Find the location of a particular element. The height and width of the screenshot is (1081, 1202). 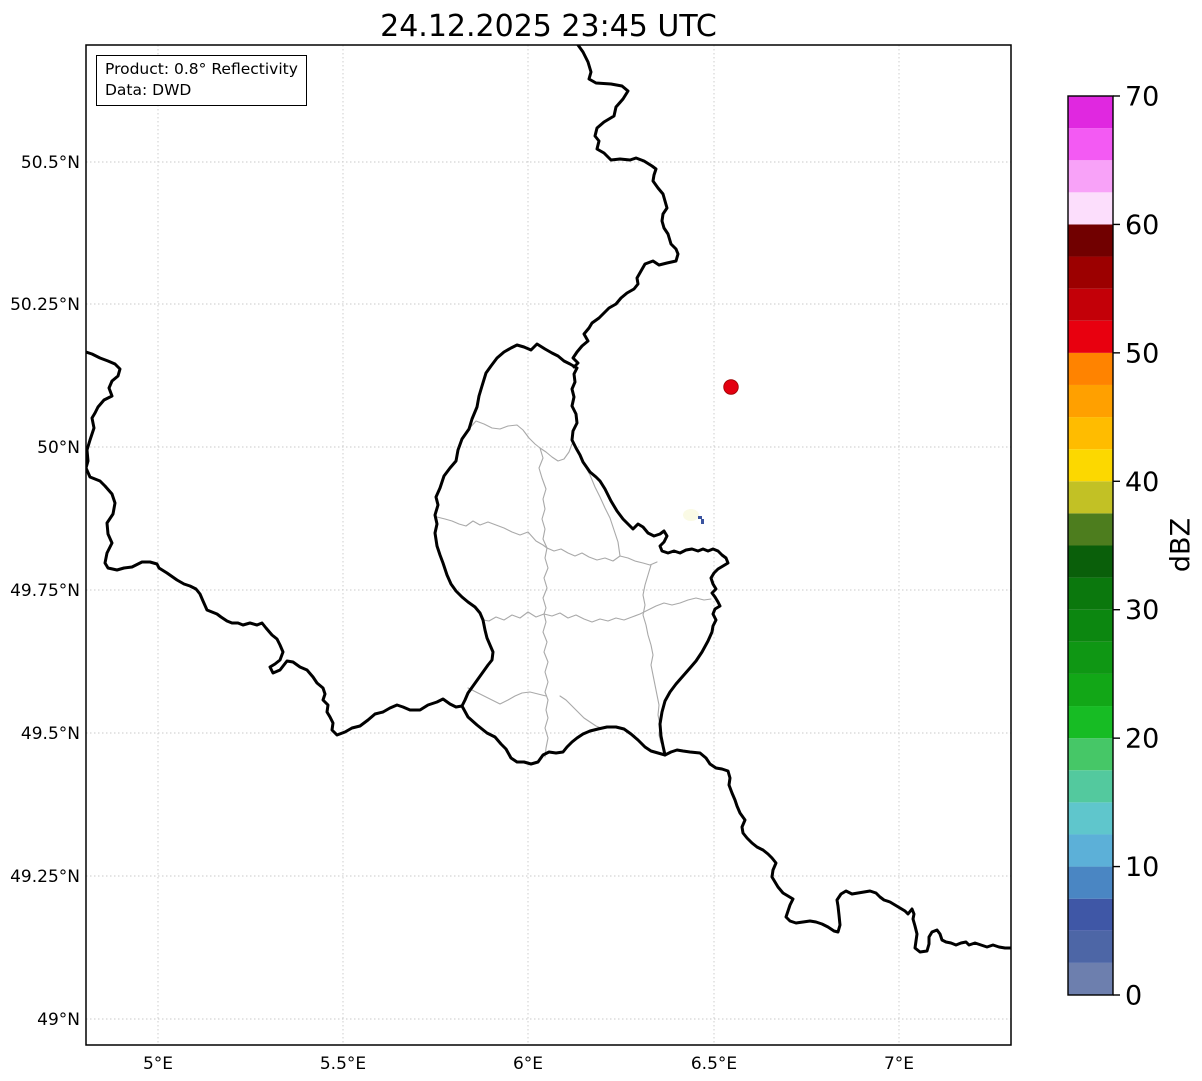

product-annotation-box: Product: 0.8° Reflectivity Data: DWD is located at coordinates (201, 80).